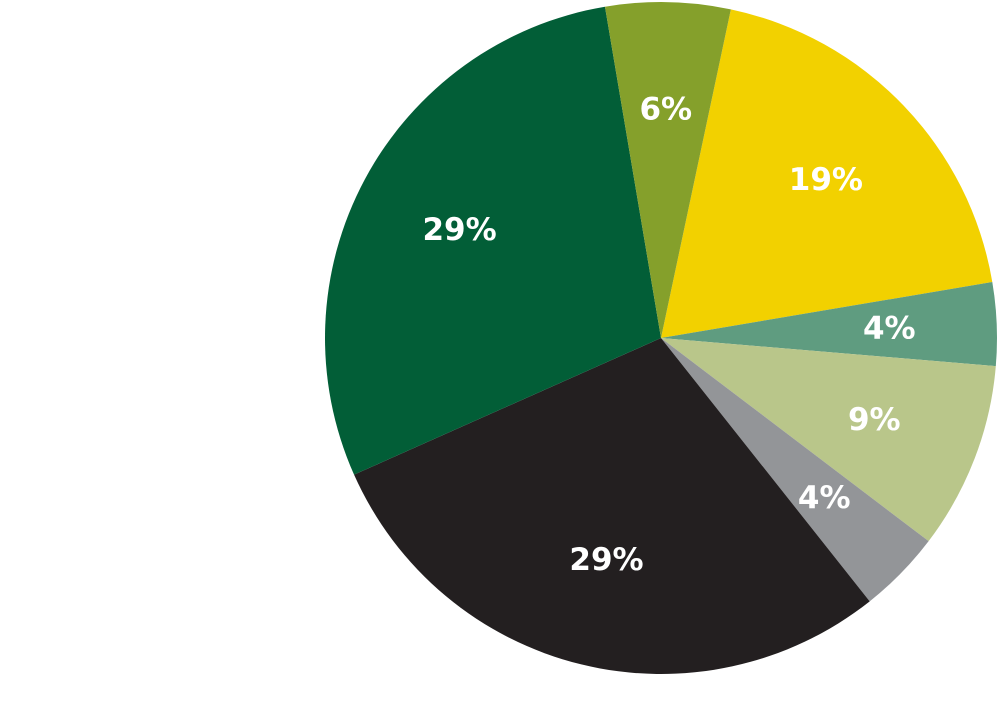 Image resolution: width=998 pixels, height=716 pixels. I want to click on pie-slice-label-5: 29%, so click(606, 560).